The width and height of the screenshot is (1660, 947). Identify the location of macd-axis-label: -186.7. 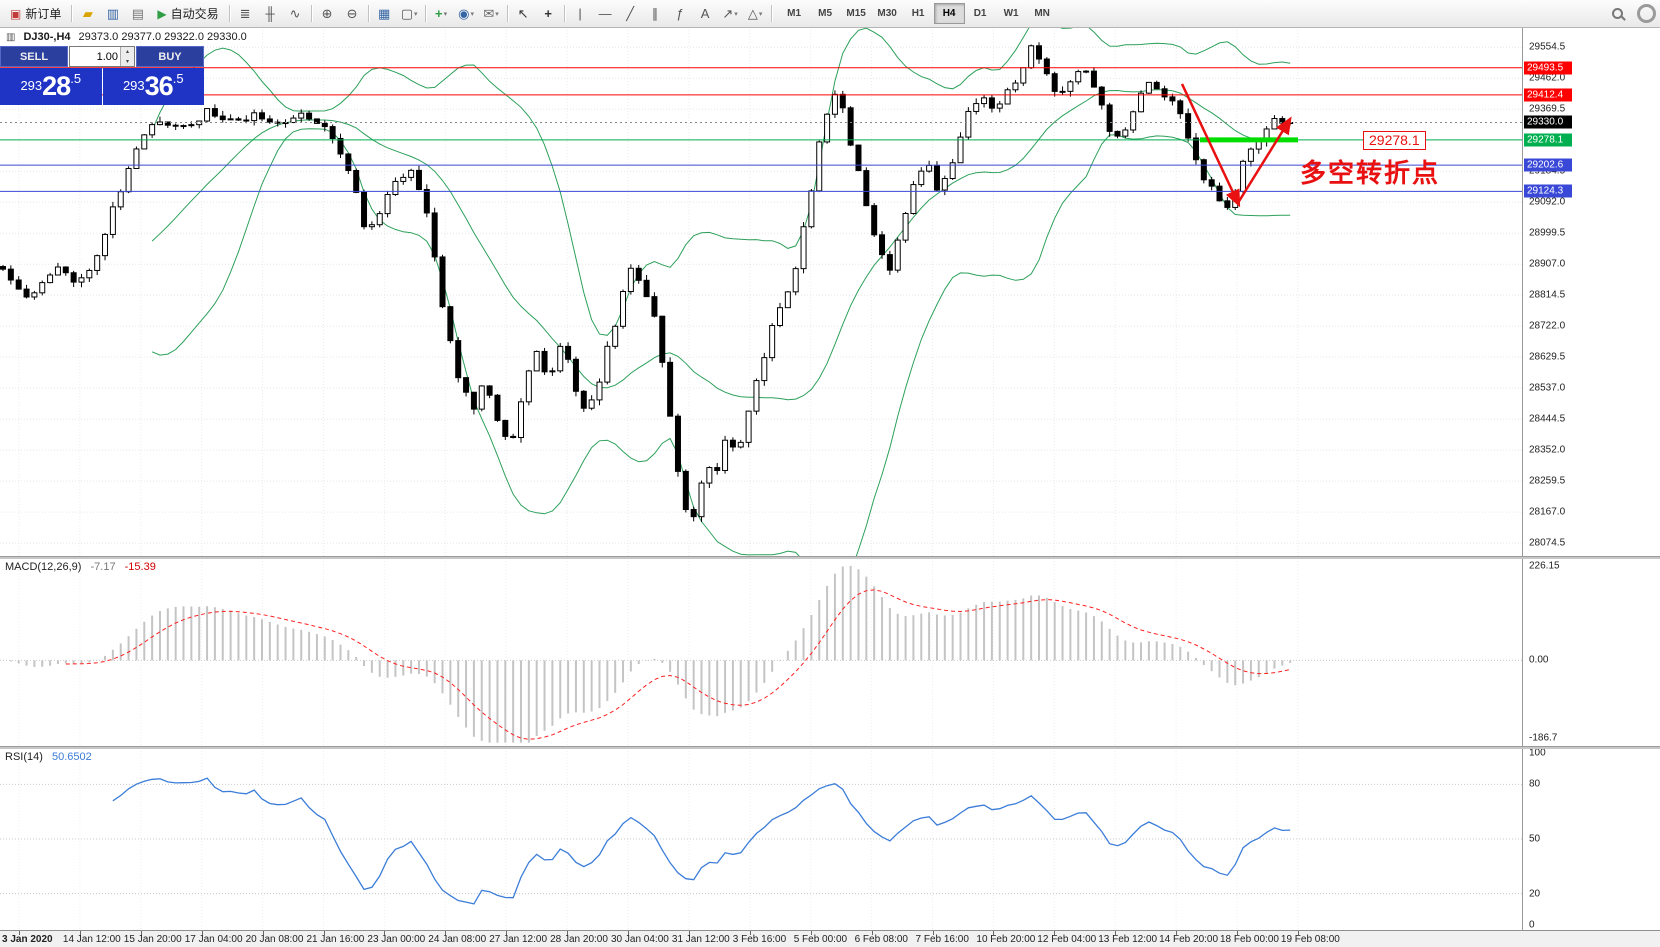
(1543, 738).